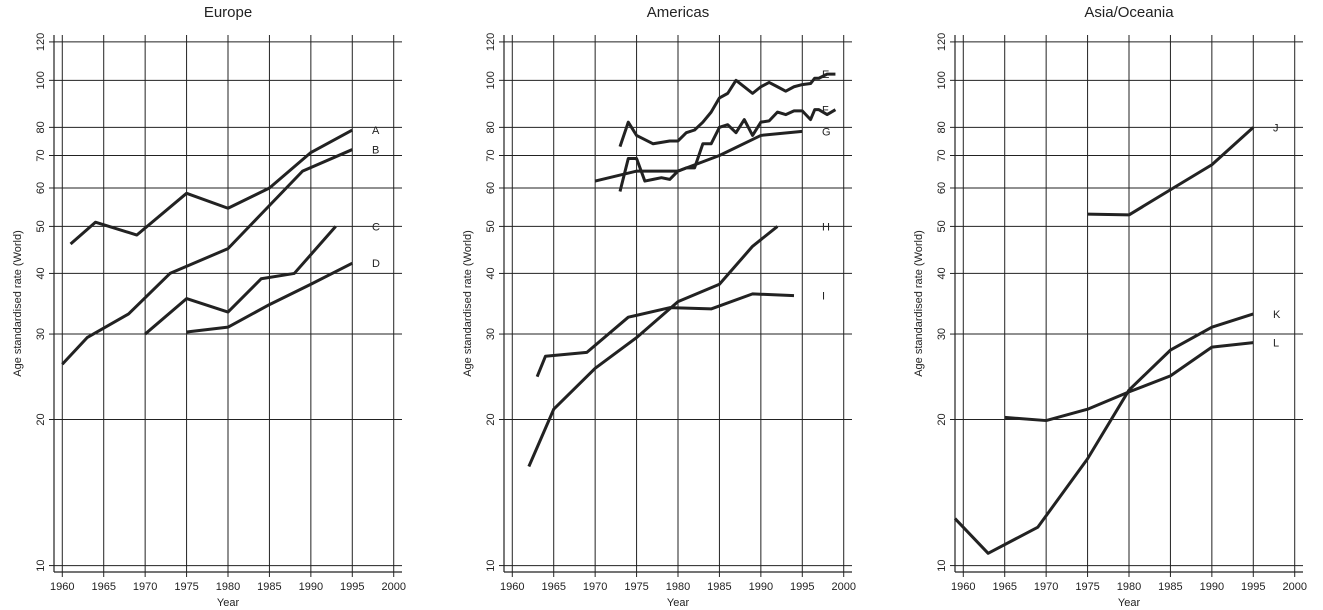 Image resolution: width=1323 pixels, height=610 pixels. Describe the element at coordinates (1129, 12) in the screenshot. I see `chart-title: Asia/Oceania` at that location.